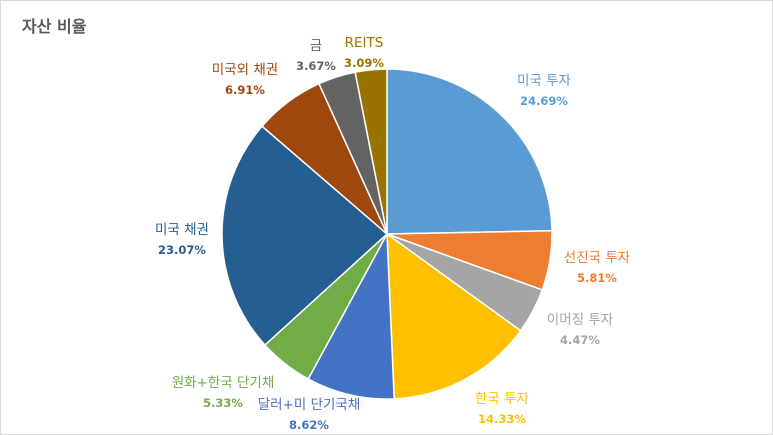 This screenshot has width=773, height=435. I want to click on slice-value-label: 3.09%, so click(364, 63).